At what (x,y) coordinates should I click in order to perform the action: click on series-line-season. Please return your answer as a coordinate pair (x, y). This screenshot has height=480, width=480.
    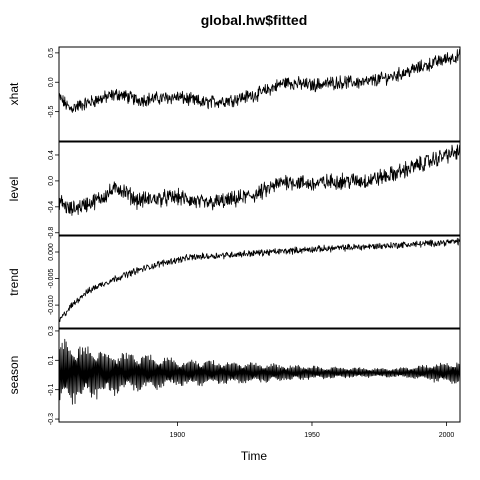
    Looking at the image, I should click on (259, 371).